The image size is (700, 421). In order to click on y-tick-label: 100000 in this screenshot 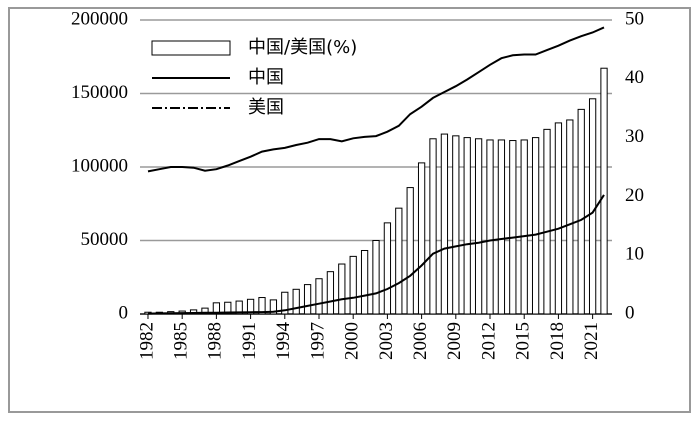, I will do `click(99, 165)`.